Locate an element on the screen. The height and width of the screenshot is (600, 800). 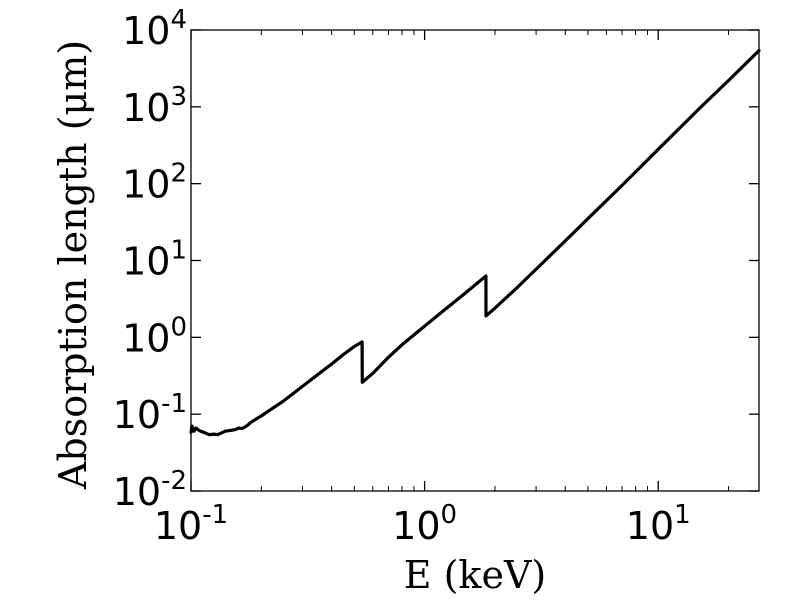
x-tick-label: 10⁻¹ is located at coordinates (191, 524).